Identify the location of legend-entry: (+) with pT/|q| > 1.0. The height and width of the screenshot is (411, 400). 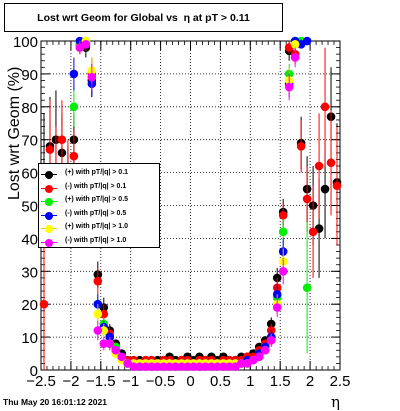
(99, 228).